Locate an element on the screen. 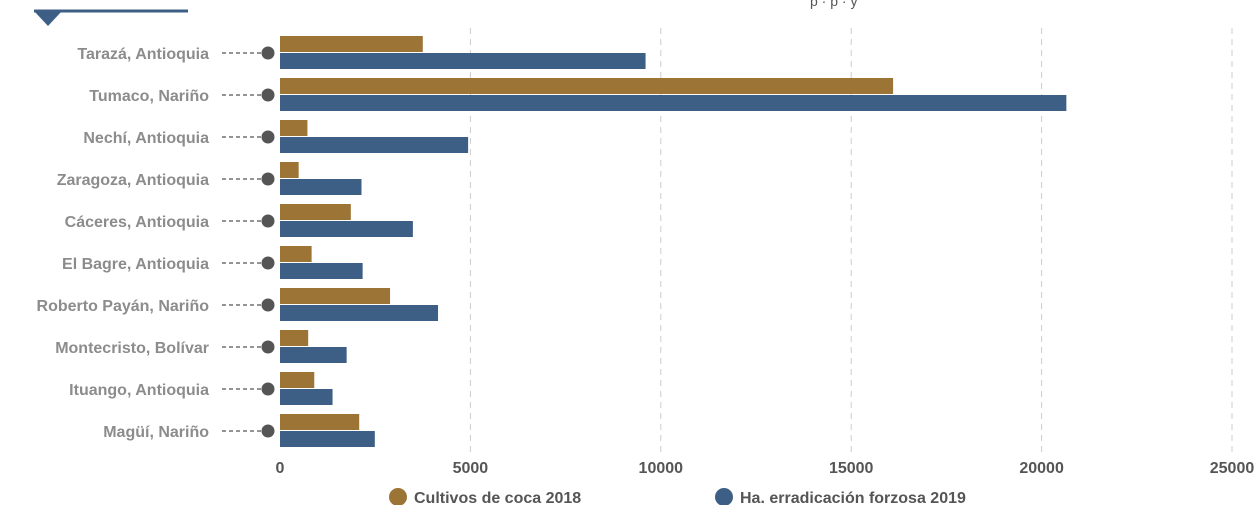  header-subtitle-fragment: p · p · y is located at coordinates (833, 4).